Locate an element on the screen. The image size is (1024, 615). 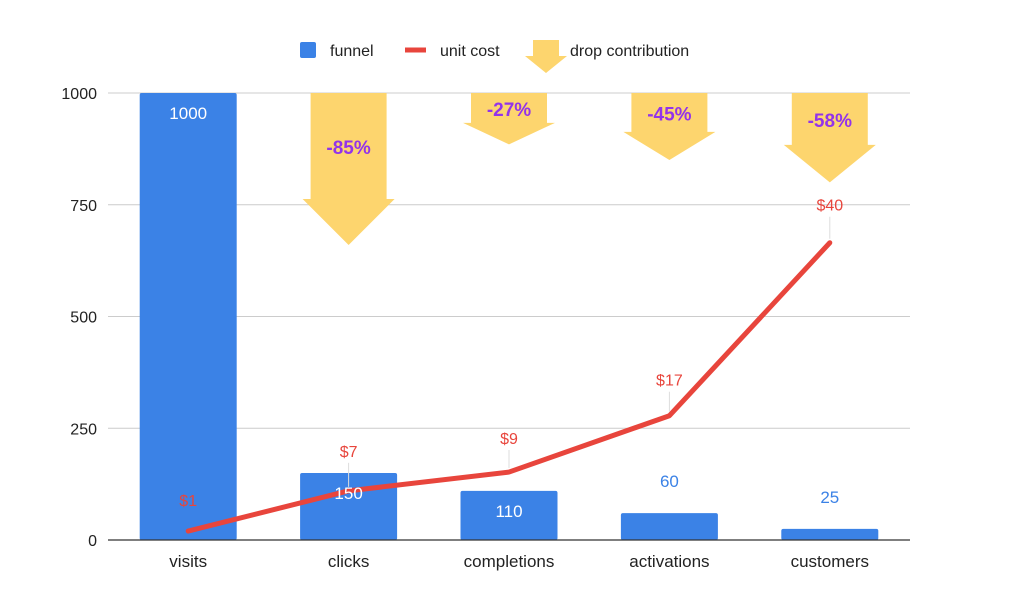
unit-cost-label: $40 is located at coordinates (829, 206).